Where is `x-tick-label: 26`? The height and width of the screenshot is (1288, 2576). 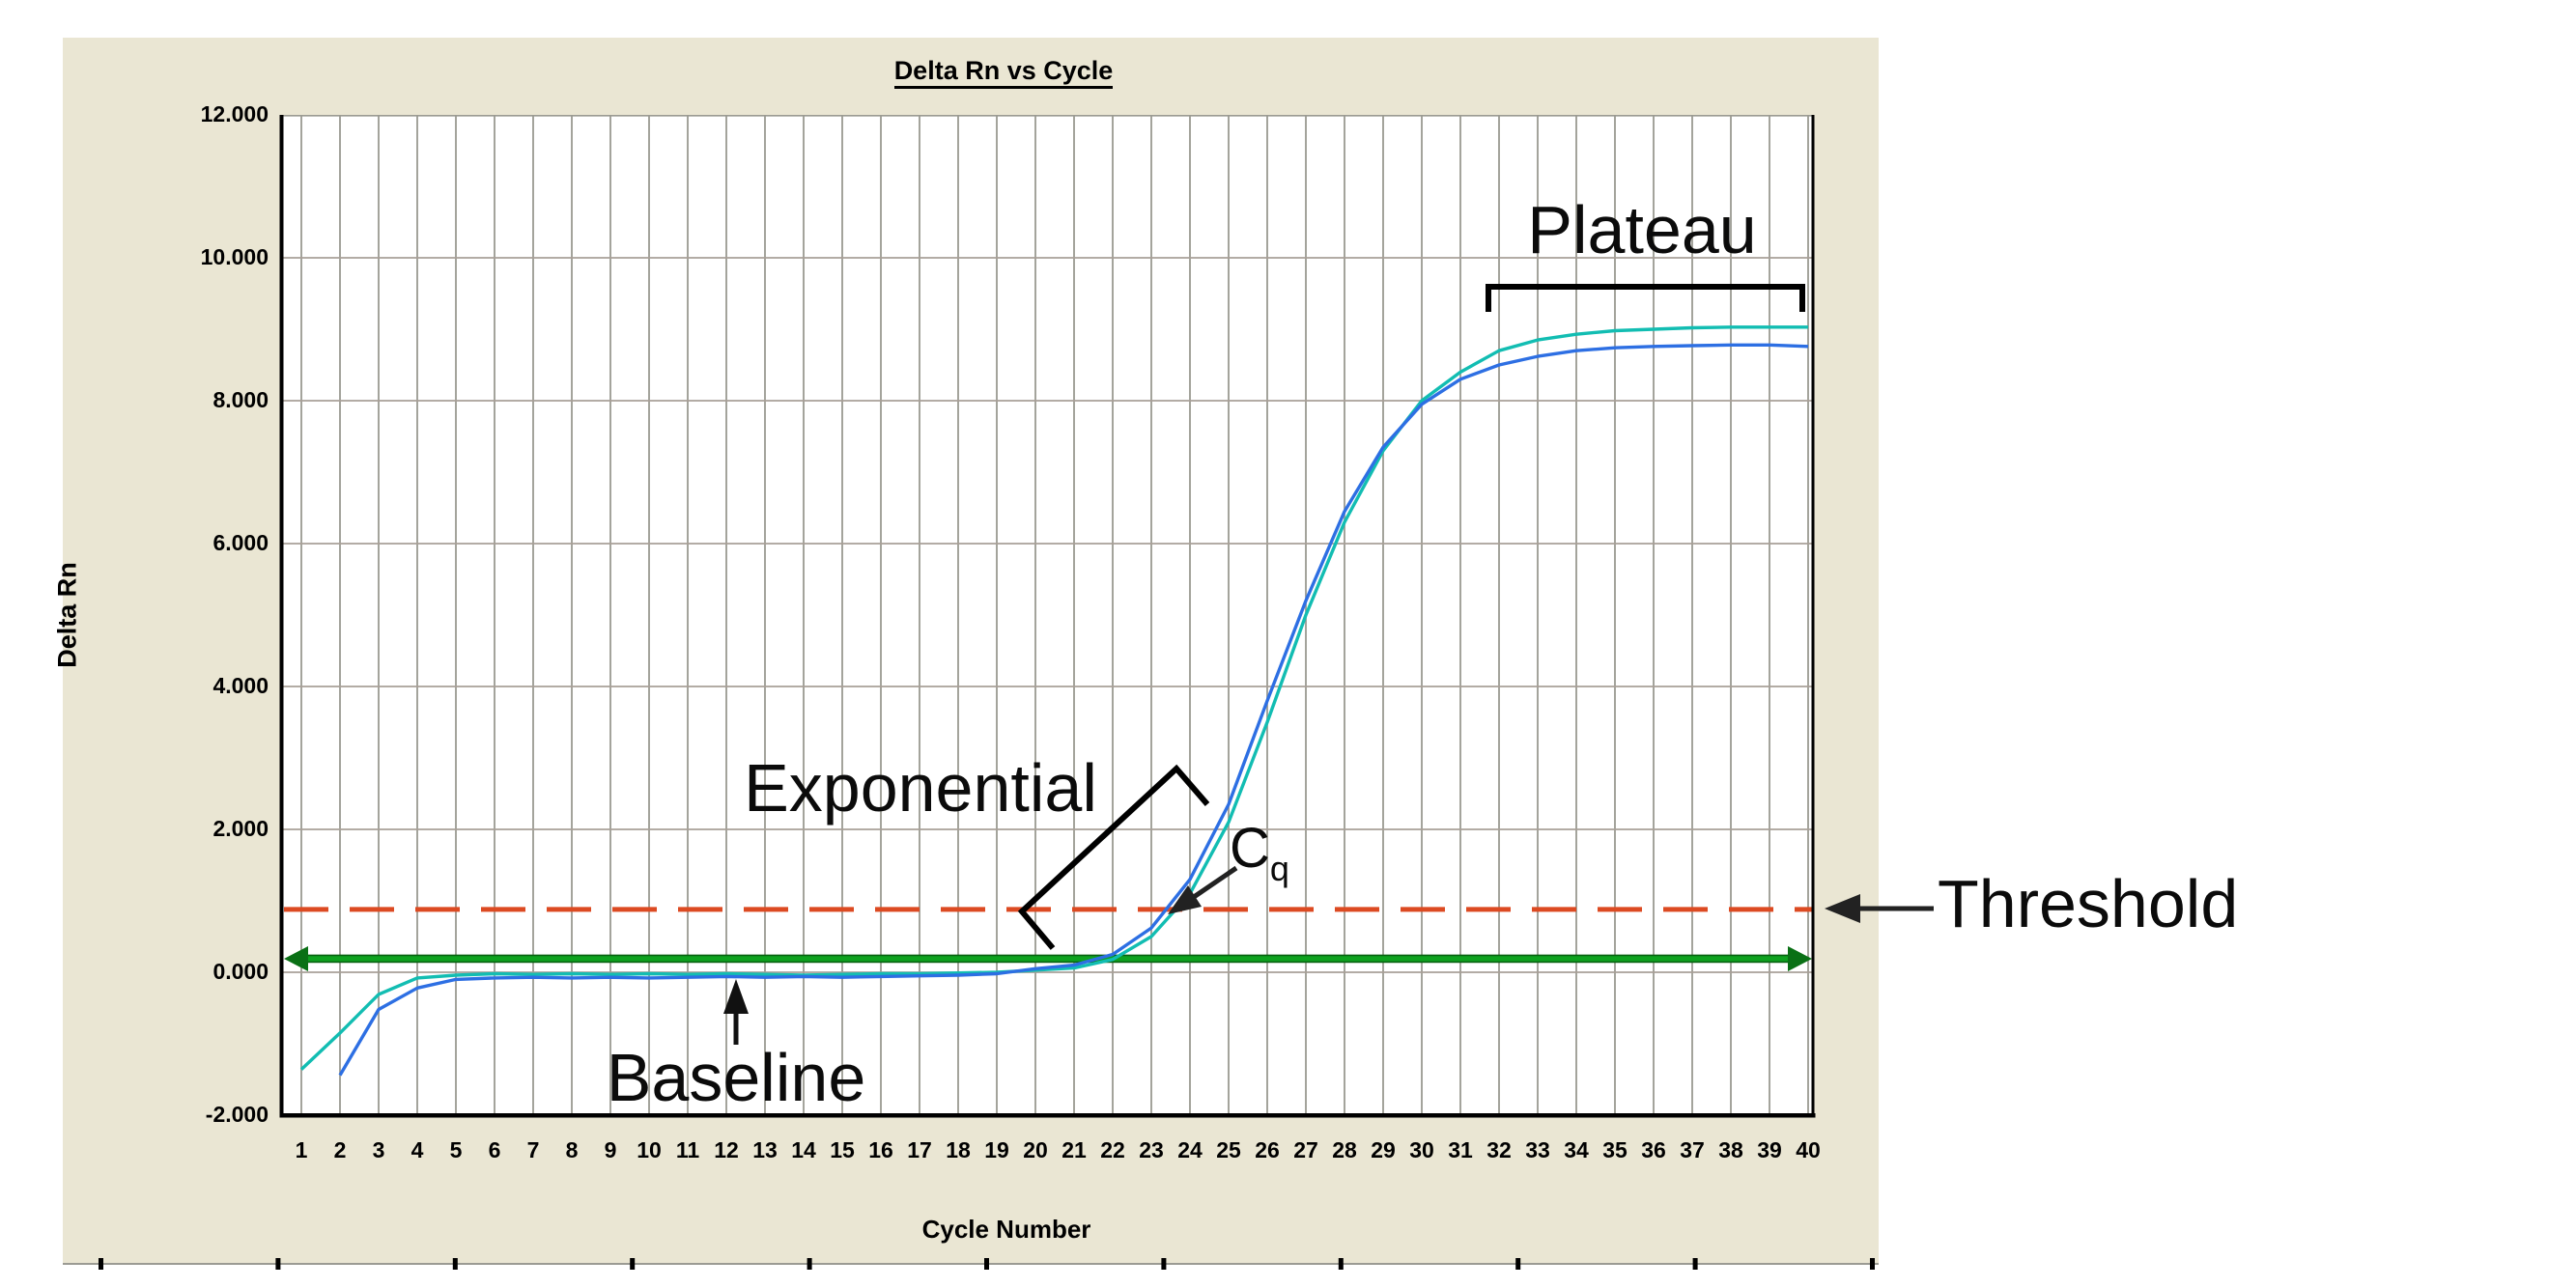
x-tick-label: 26 is located at coordinates (1267, 1150).